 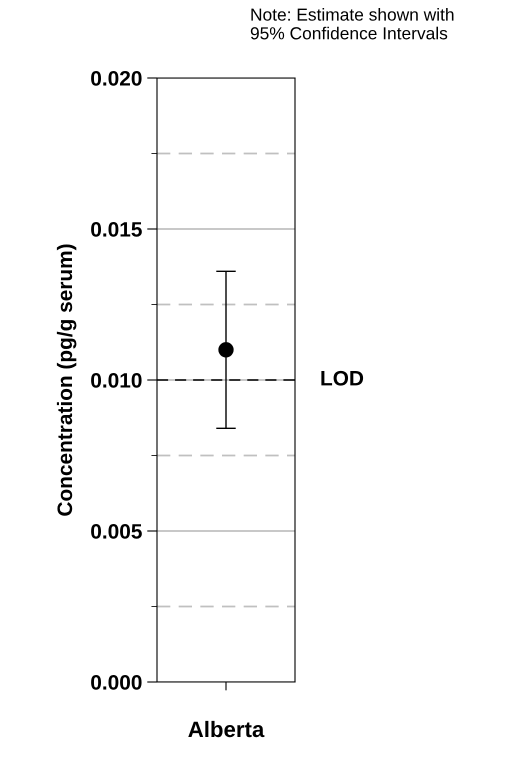 What do you see at coordinates (352, 24) in the screenshot?
I see `text: Note: Estimate shown with 95% Confidence Intervals` at bounding box center [352, 24].